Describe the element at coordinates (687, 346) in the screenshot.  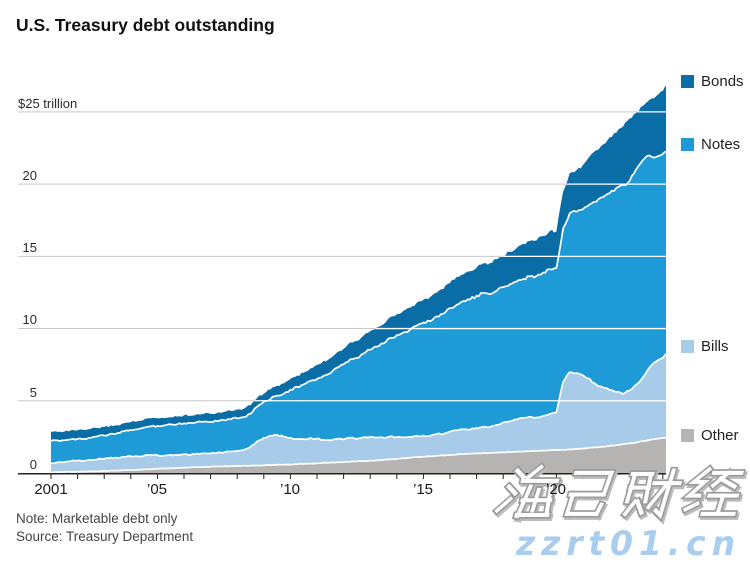
I see `legend-swatch-bills` at that location.